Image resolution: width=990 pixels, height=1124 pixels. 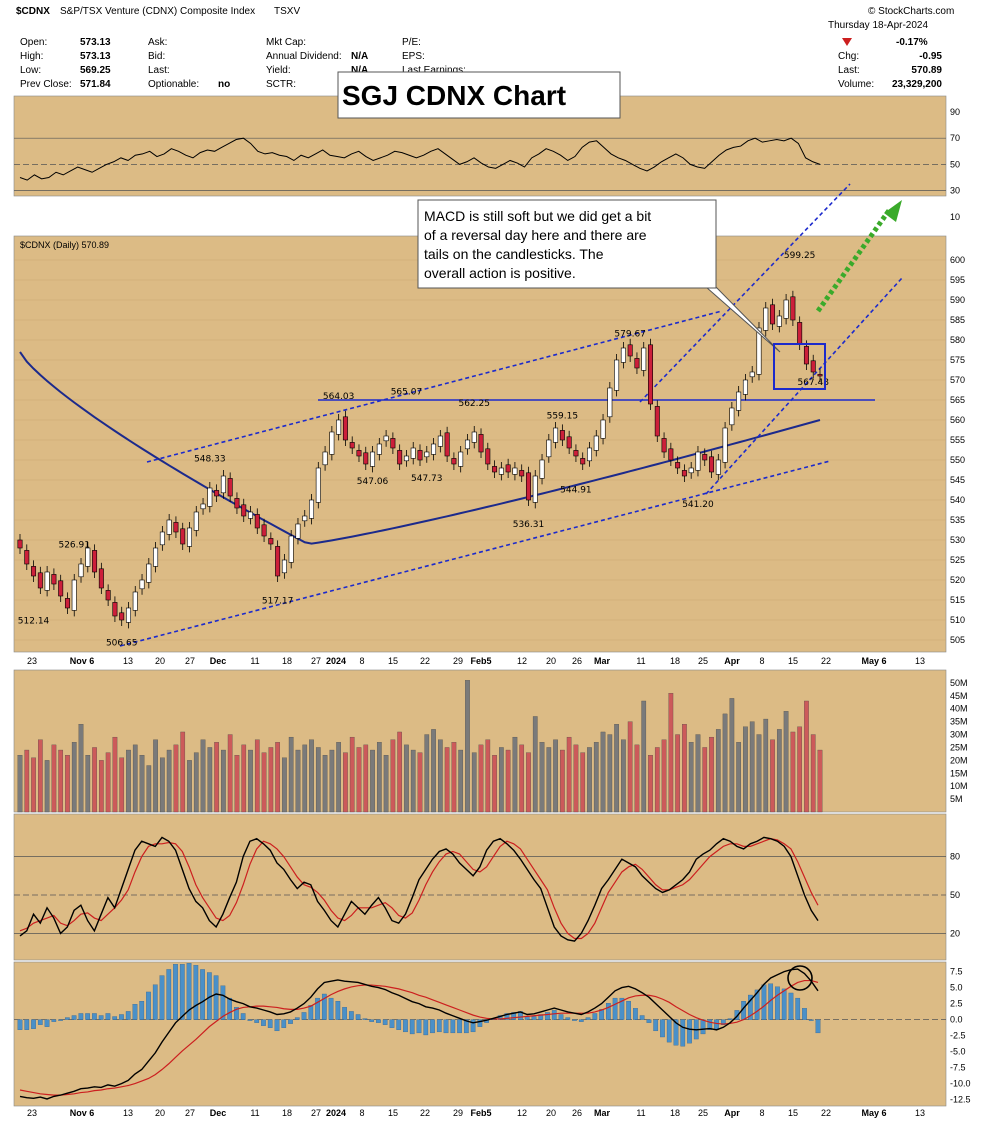 What do you see at coordinates (419, 1037) in the screenshot?
I see `macd-signal-line` at bounding box center [419, 1037].